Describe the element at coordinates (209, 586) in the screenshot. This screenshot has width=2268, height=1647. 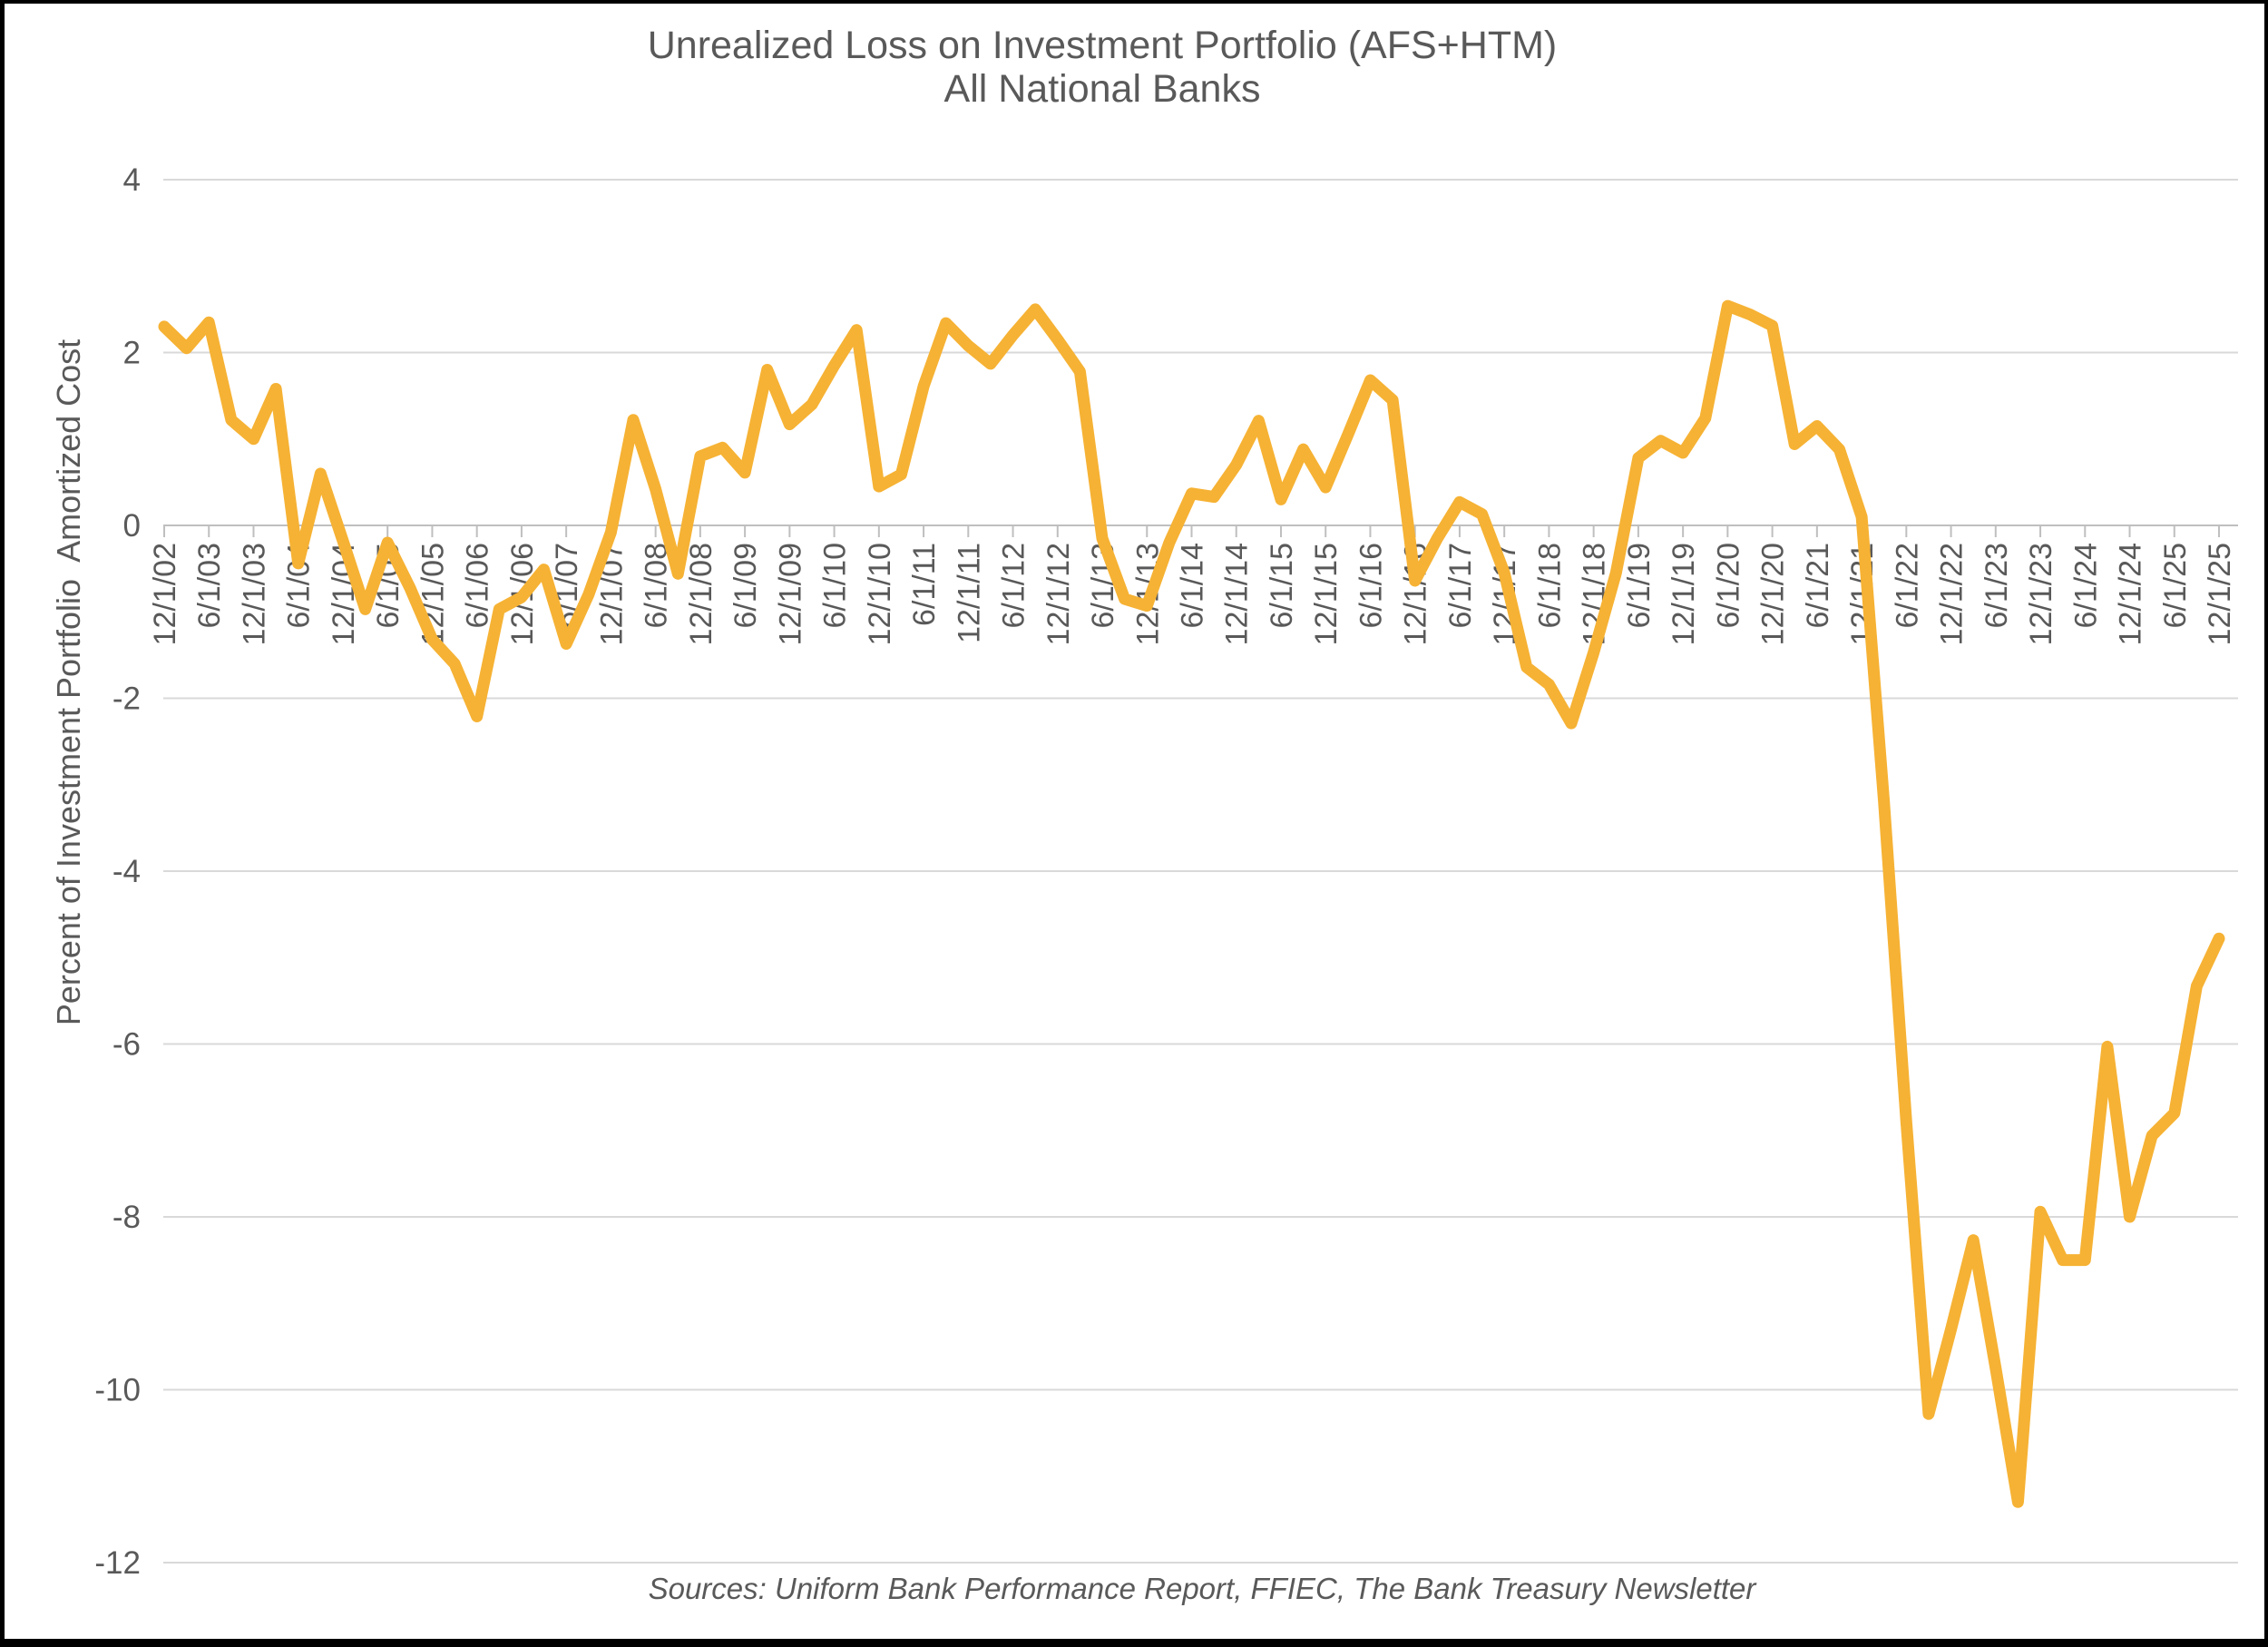
I see `svg-text: 6/1/03` at that location.